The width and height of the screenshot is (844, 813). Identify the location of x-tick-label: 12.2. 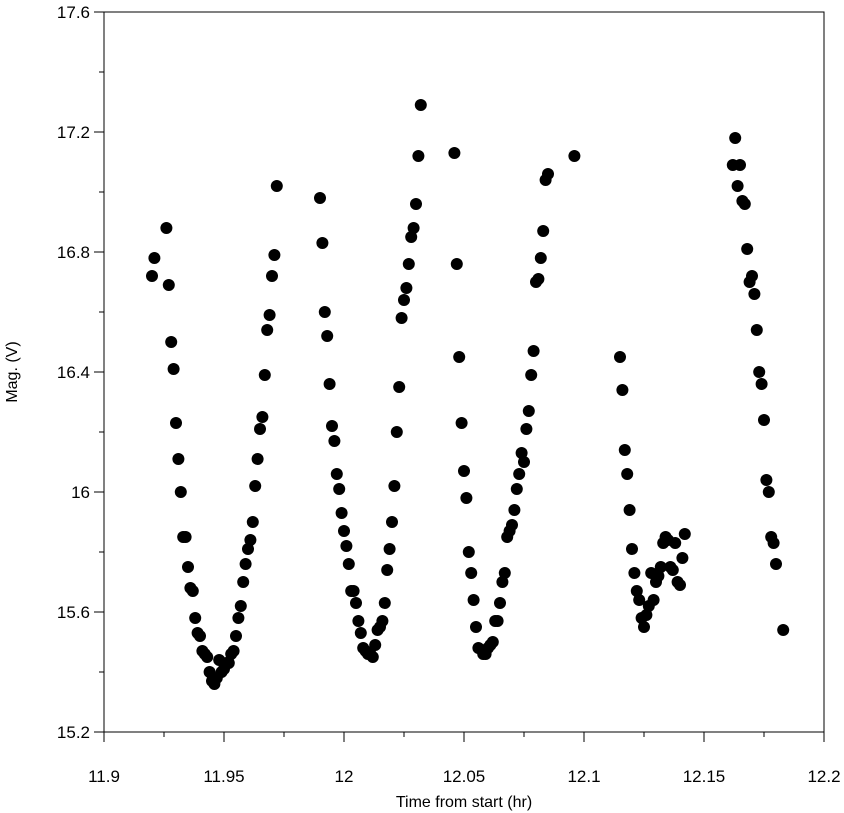
(823, 776).